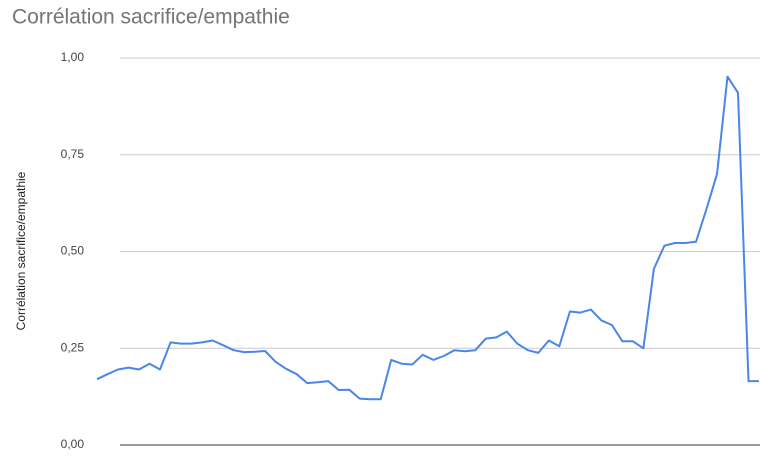 Image resolution: width=760 pixels, height=457 pixels. Describe the element at coordinates (73, 57) in the screenshot. I see `y-tick-label: 1,00` at that location.